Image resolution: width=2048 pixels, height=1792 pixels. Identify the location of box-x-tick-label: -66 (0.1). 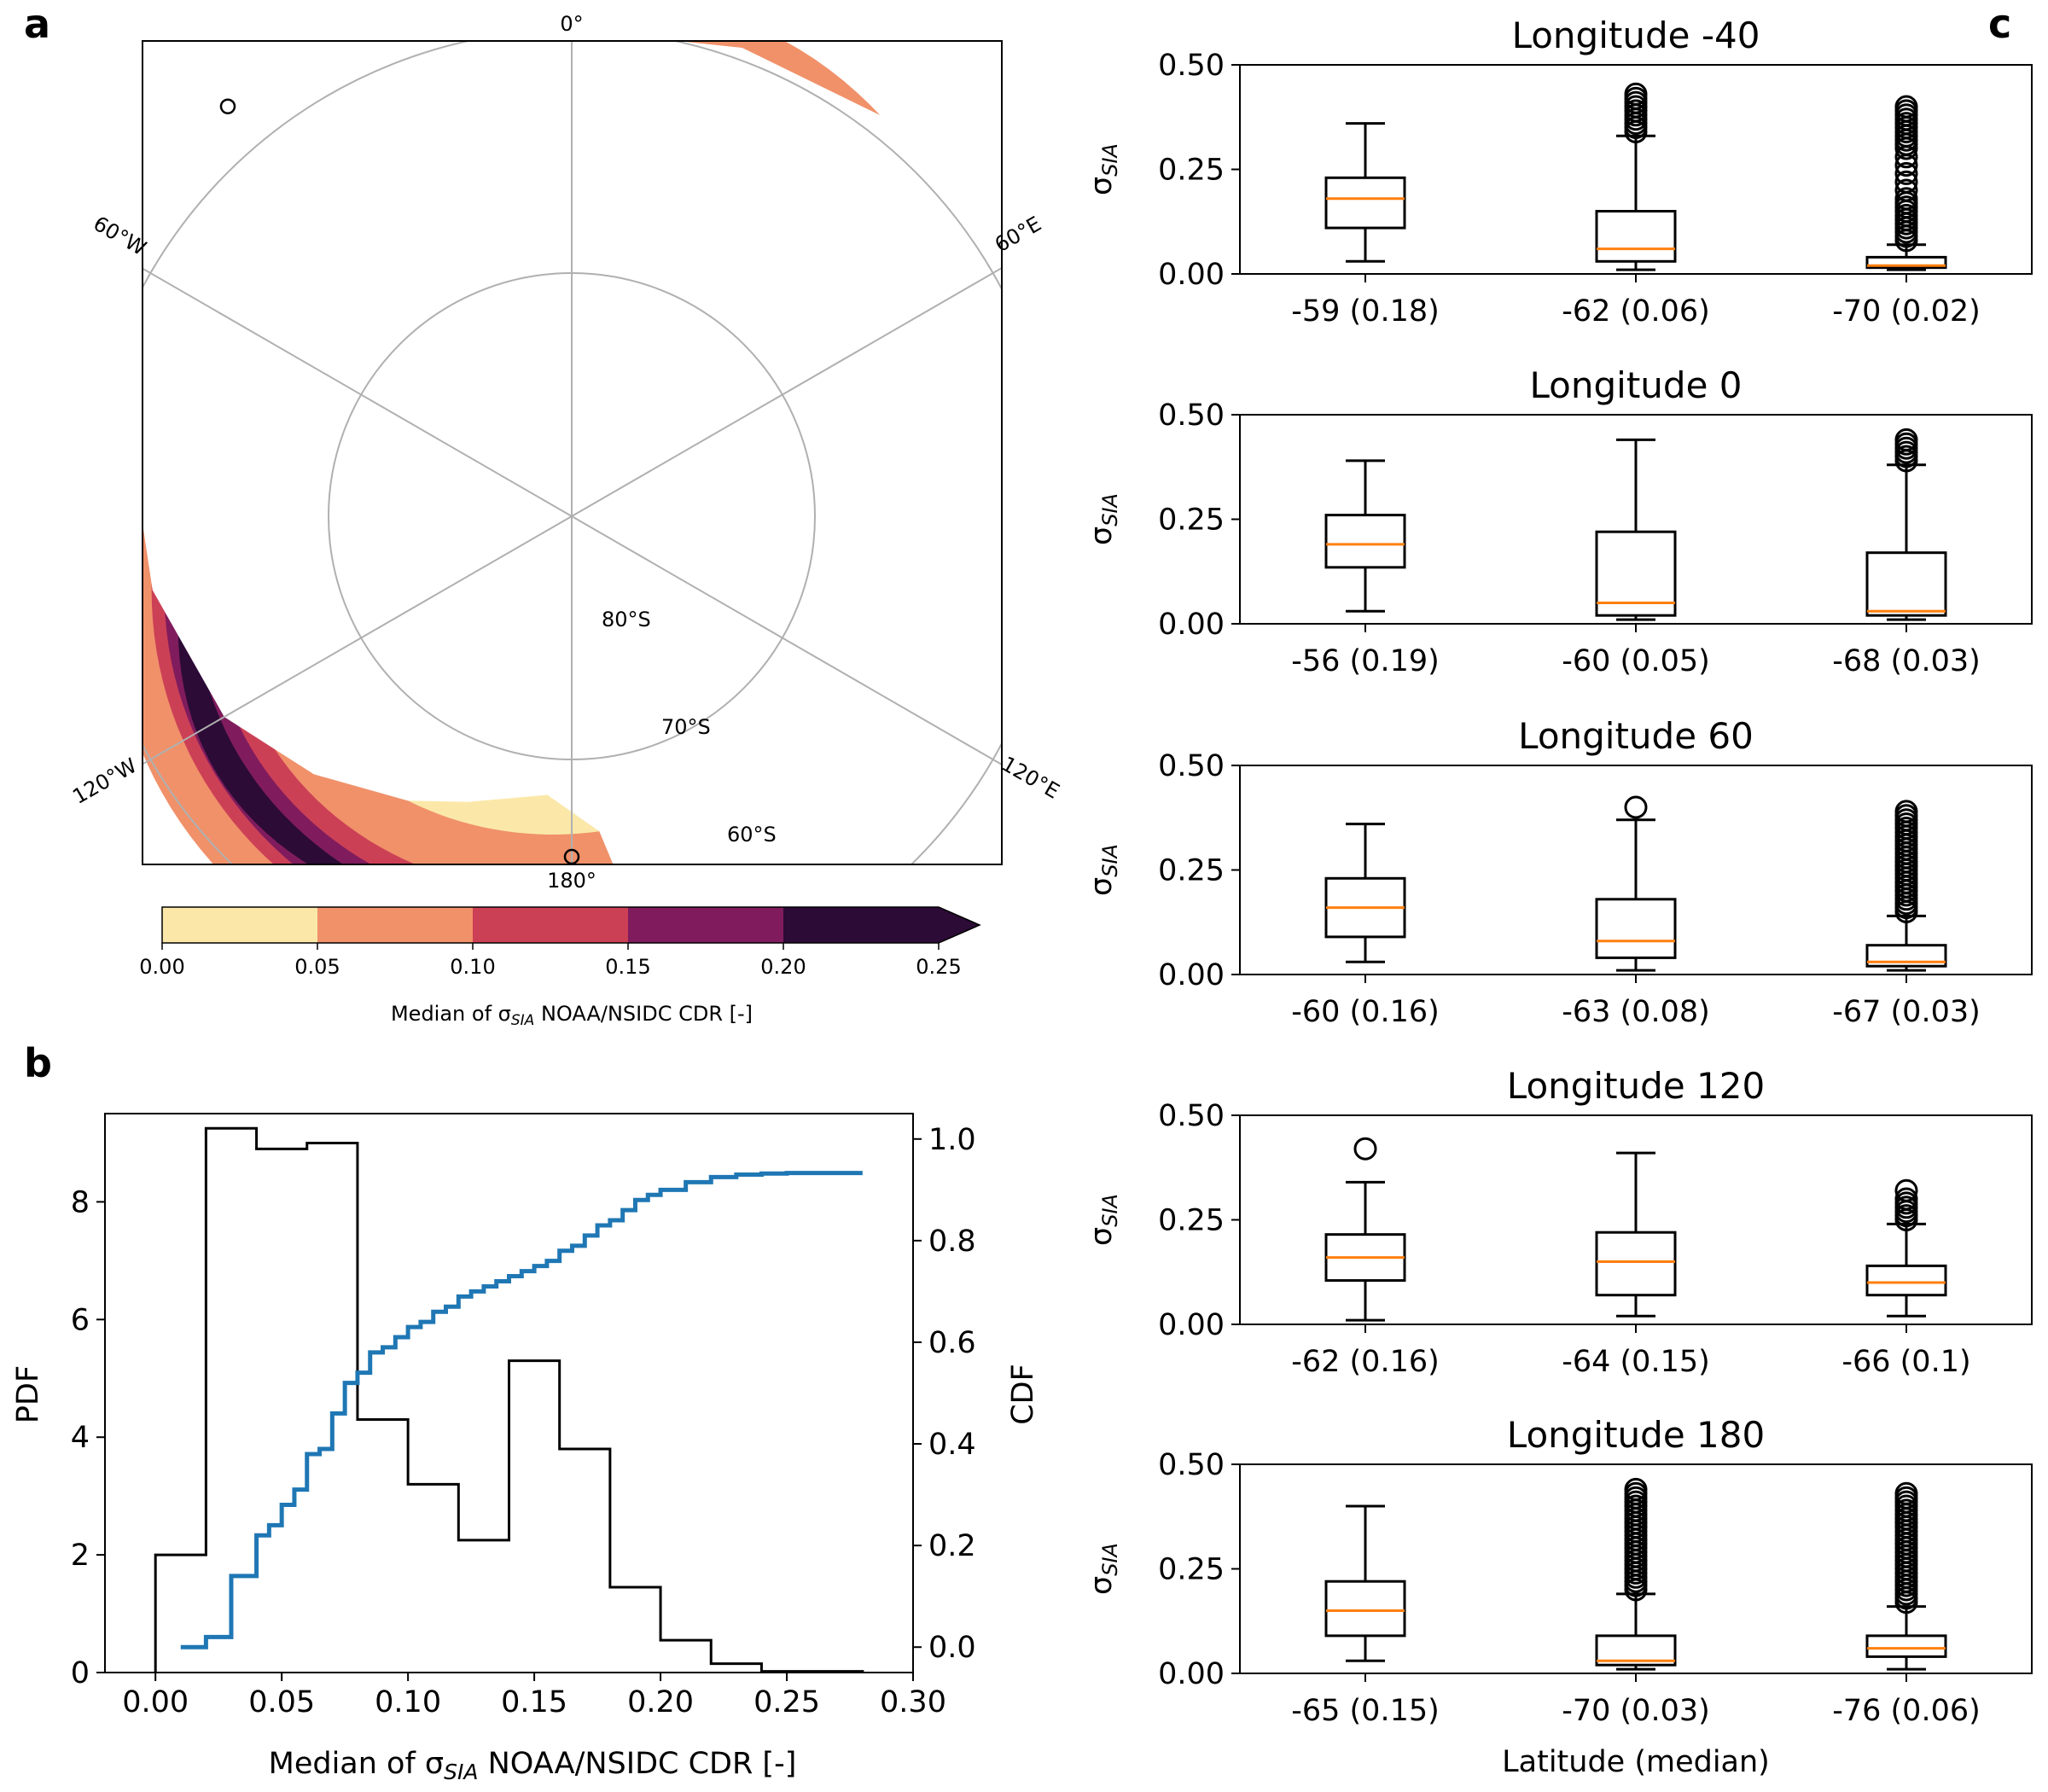
(1906, 1362).